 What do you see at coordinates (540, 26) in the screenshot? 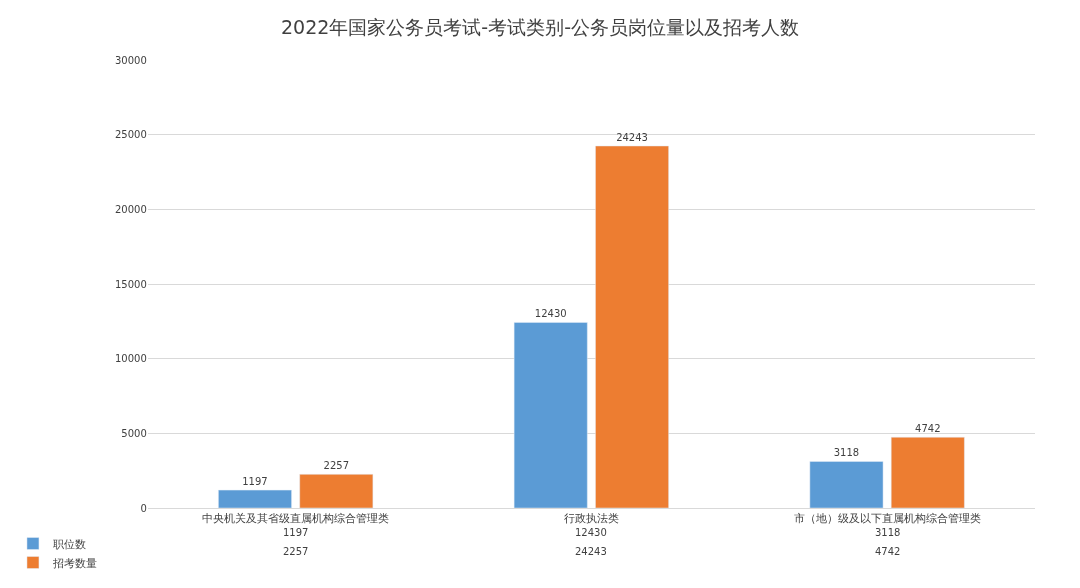
I see `chart-title: 2022年国家公务员考试-考试类别-公务员岗位量以及招考人数` at bounding box center [540, 26].